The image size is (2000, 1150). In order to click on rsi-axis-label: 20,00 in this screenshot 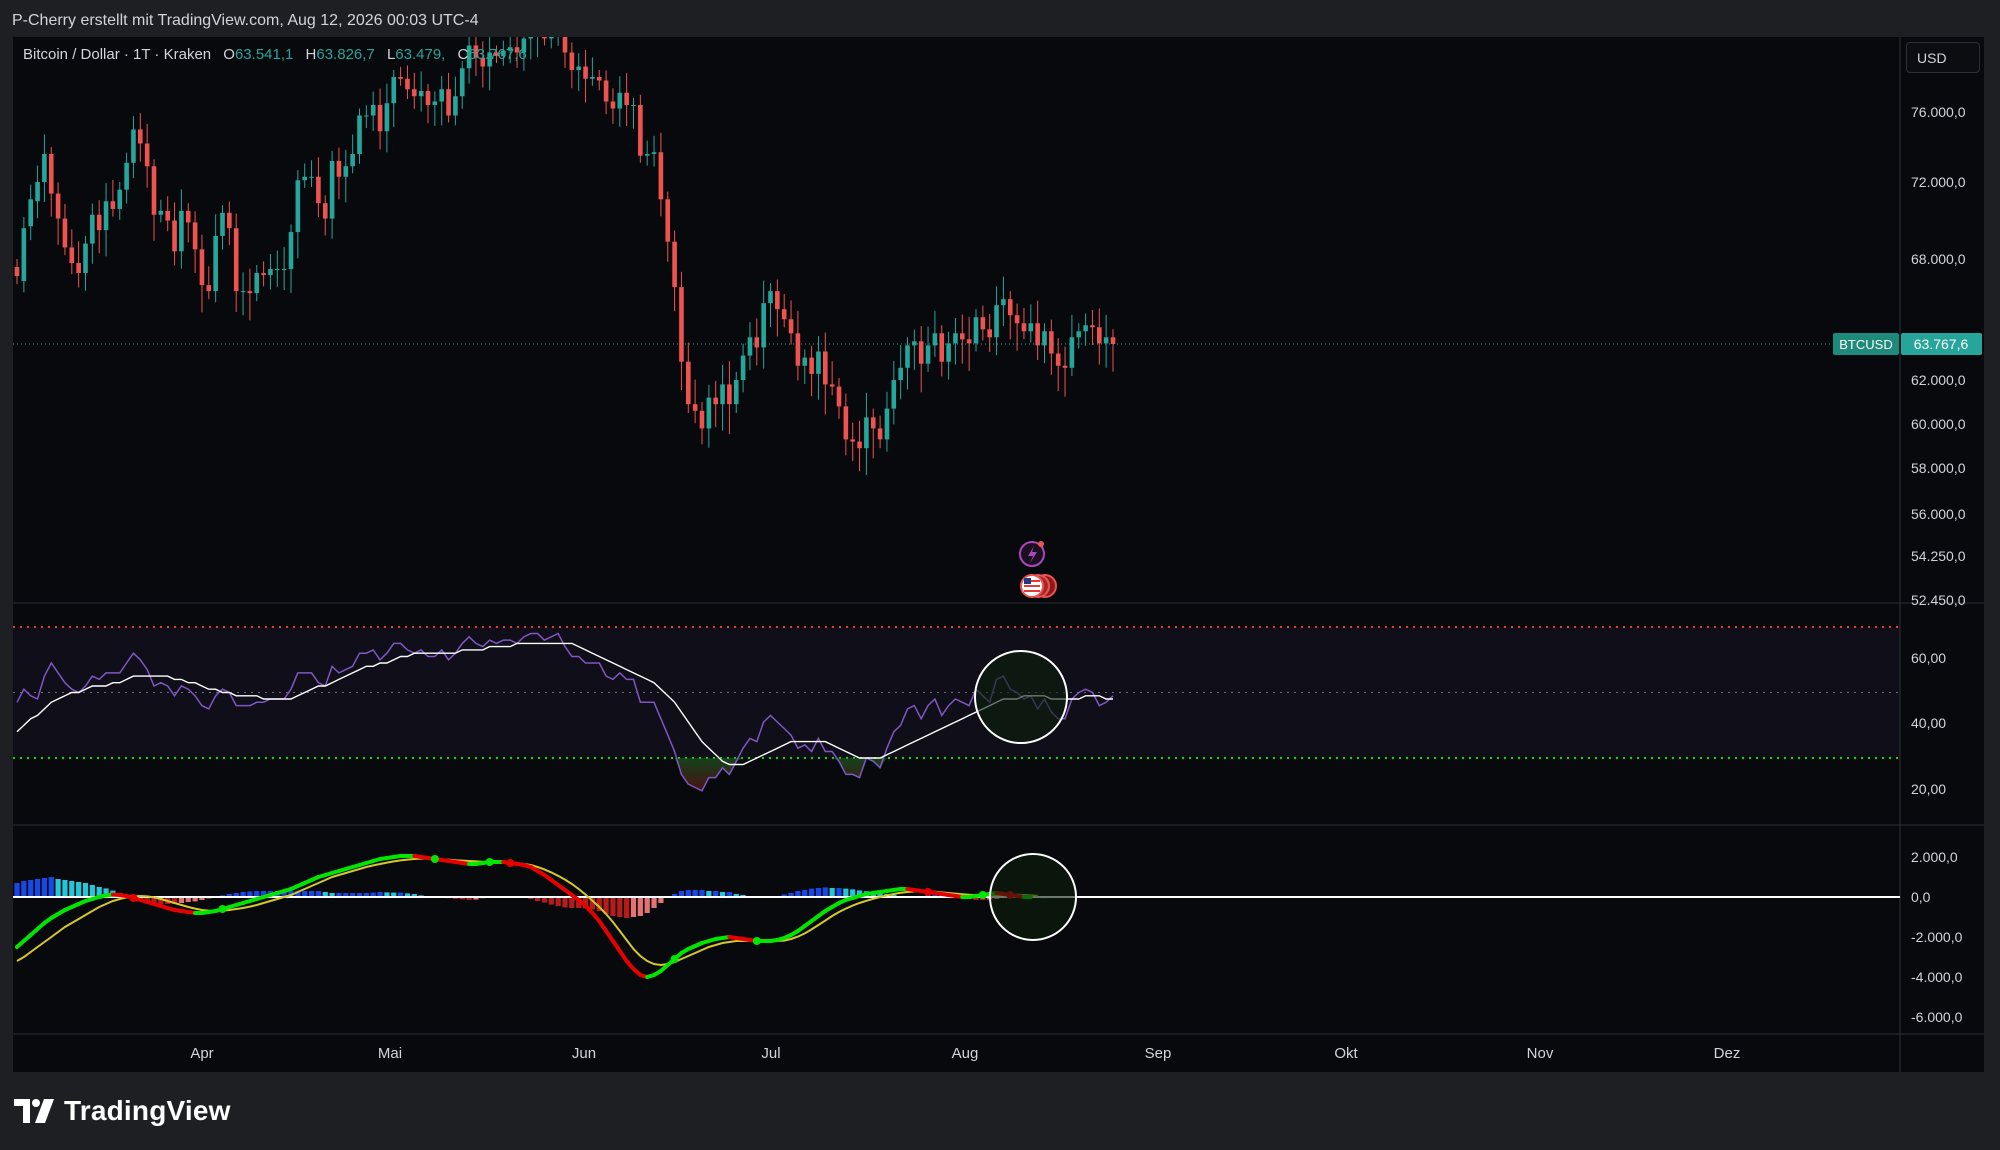, I will do `click(1928, 789)`.